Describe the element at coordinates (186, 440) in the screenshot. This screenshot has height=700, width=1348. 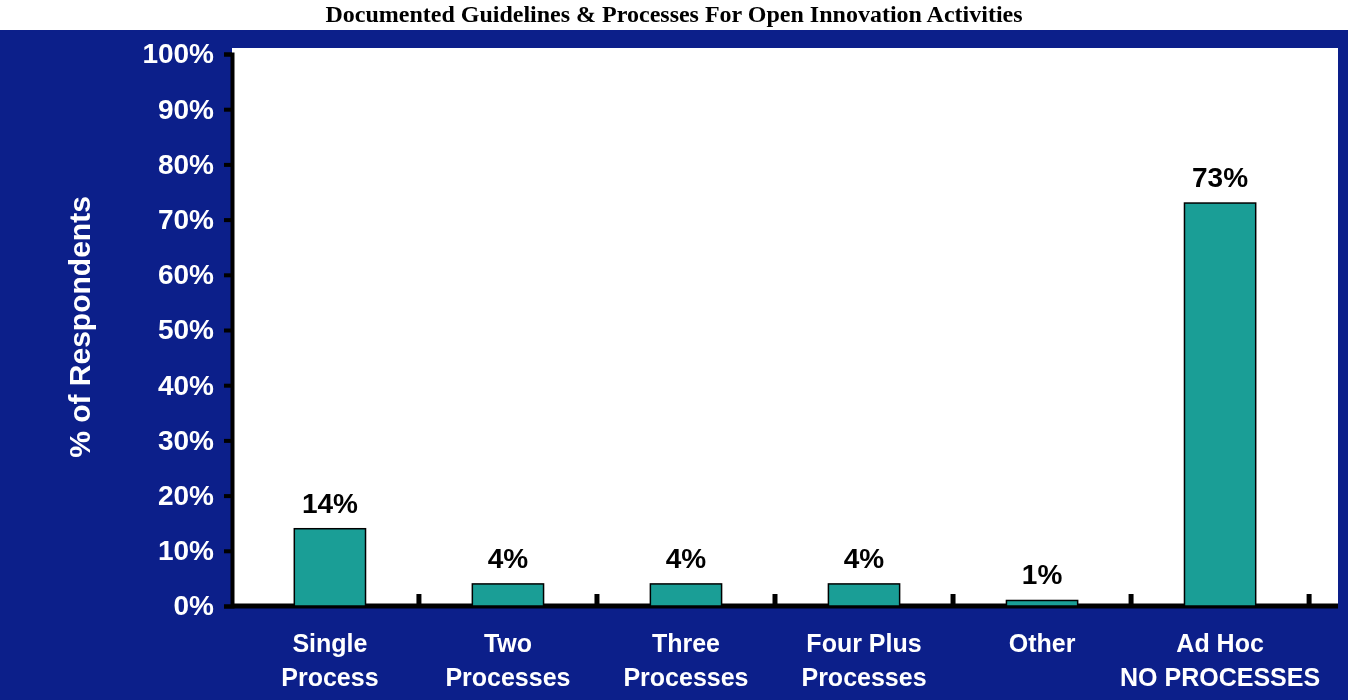
I see `y-tick-label: 30%` at that location.